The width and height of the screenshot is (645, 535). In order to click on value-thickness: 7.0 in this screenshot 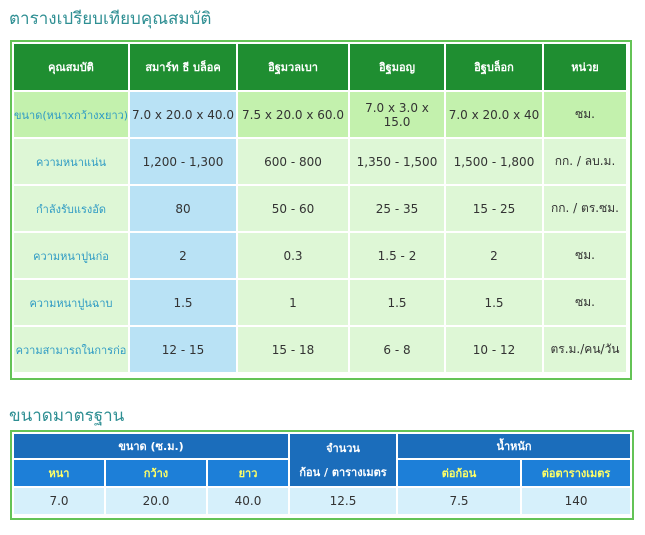, I will do `click(60, 502)`.